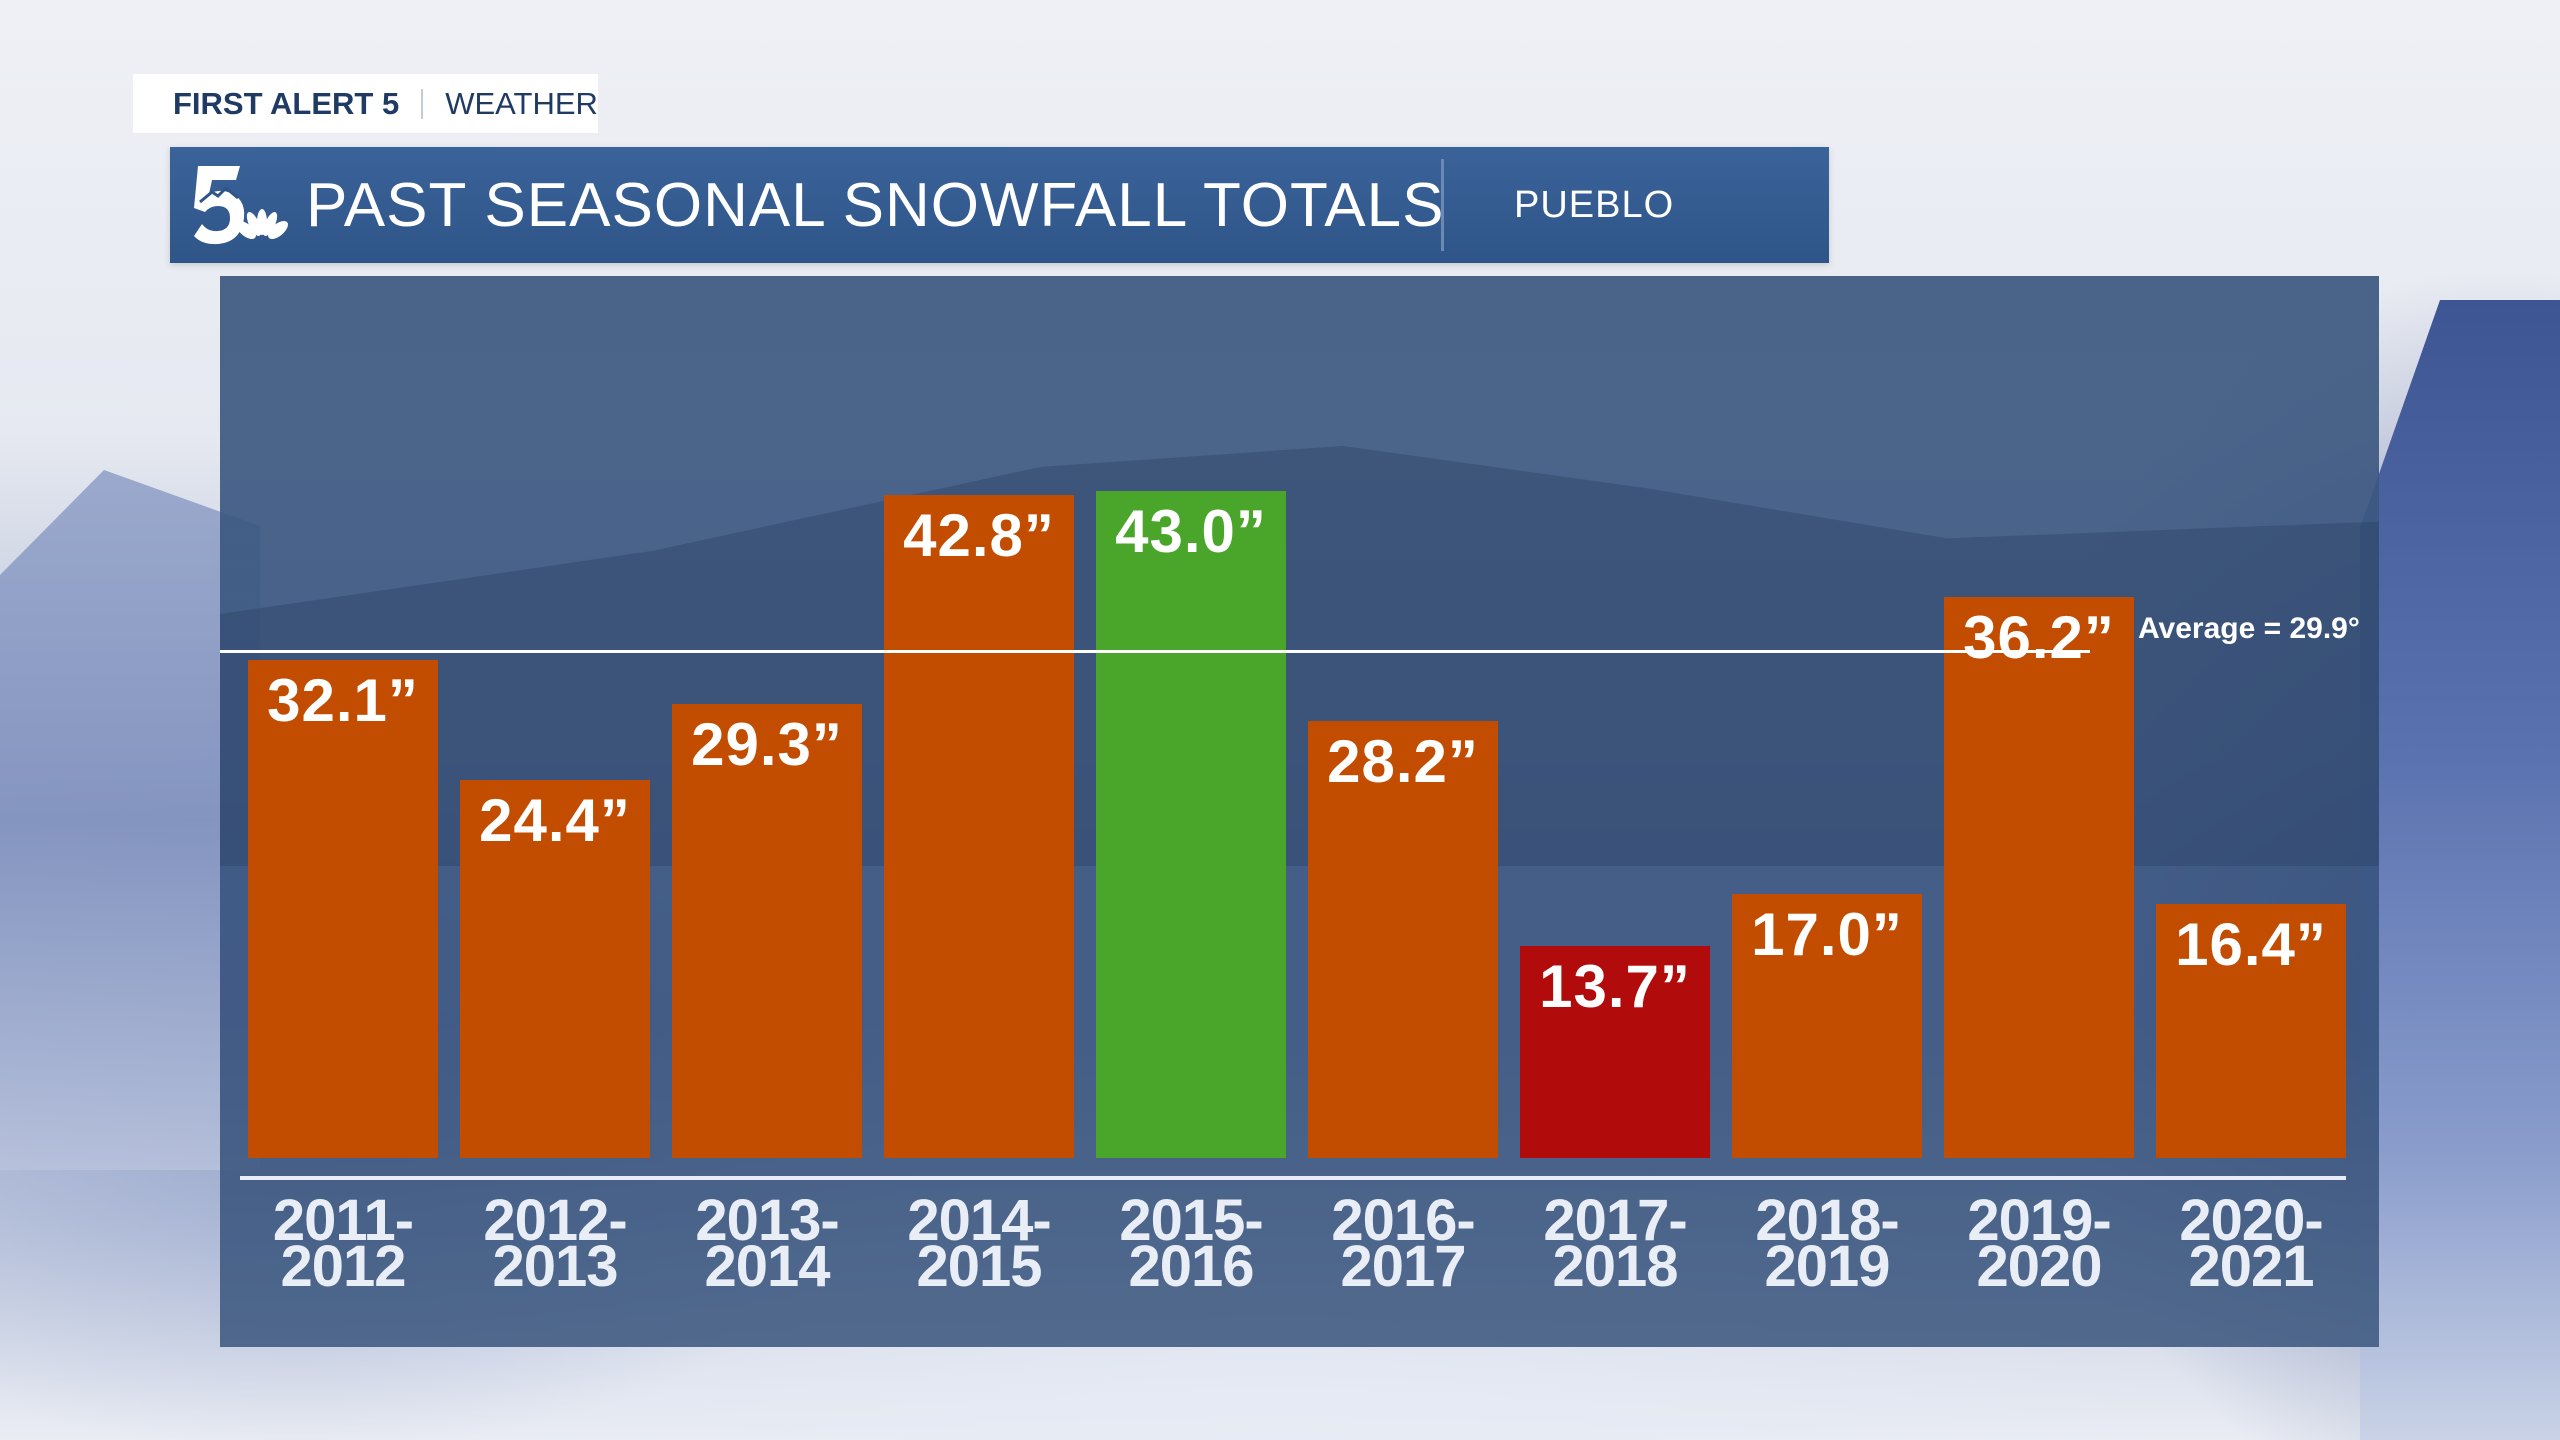  I want to click on season-end: 2014, so click(767, 1266).